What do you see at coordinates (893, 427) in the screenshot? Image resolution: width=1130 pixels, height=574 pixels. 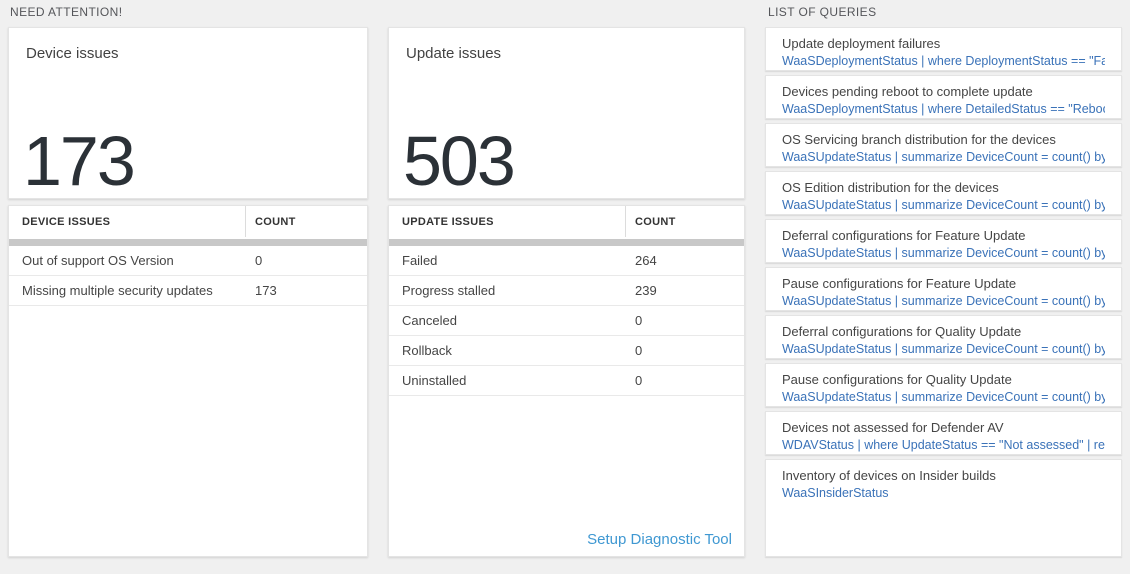 I see `query-title: Devices not assessed for Defender AV` at bounding box center [893, 427].